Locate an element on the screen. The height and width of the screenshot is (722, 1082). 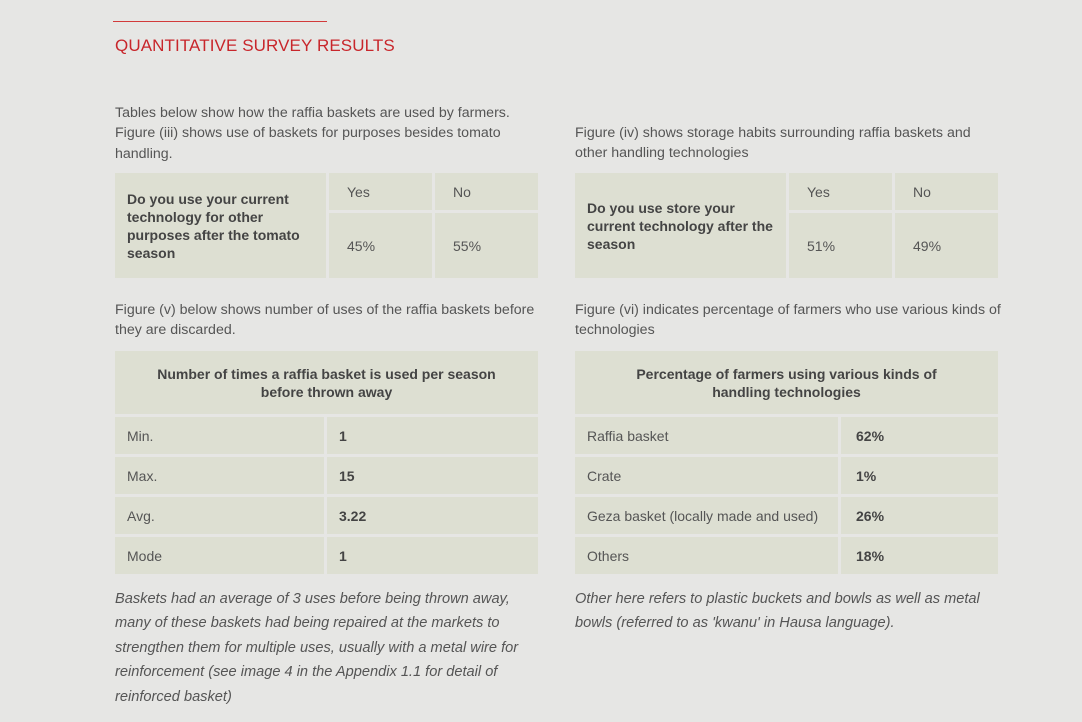
row-label: Crate is located at coordinates (706, 475).